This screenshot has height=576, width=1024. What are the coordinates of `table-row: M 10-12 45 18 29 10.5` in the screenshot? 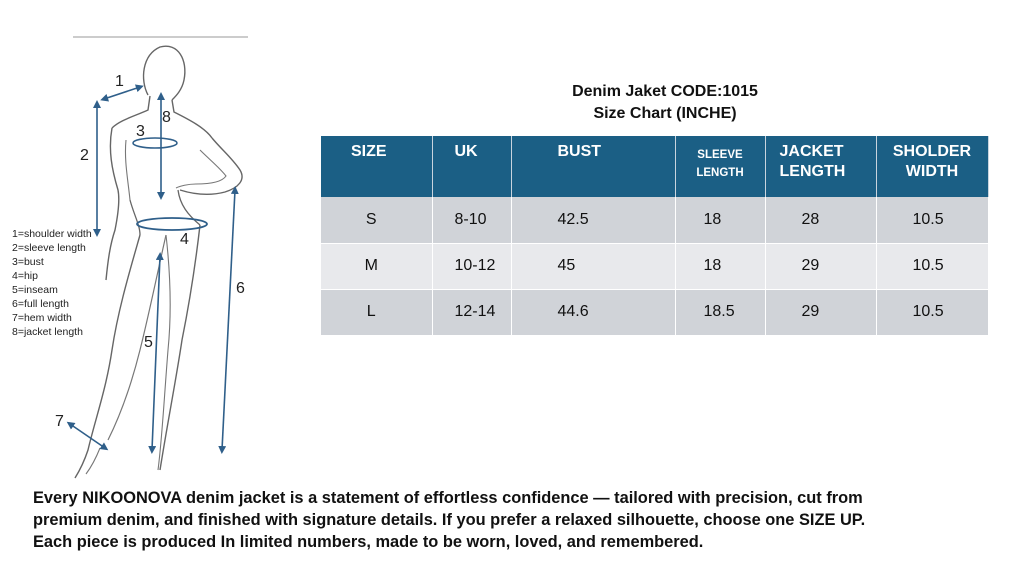 It's located at (655, 266).